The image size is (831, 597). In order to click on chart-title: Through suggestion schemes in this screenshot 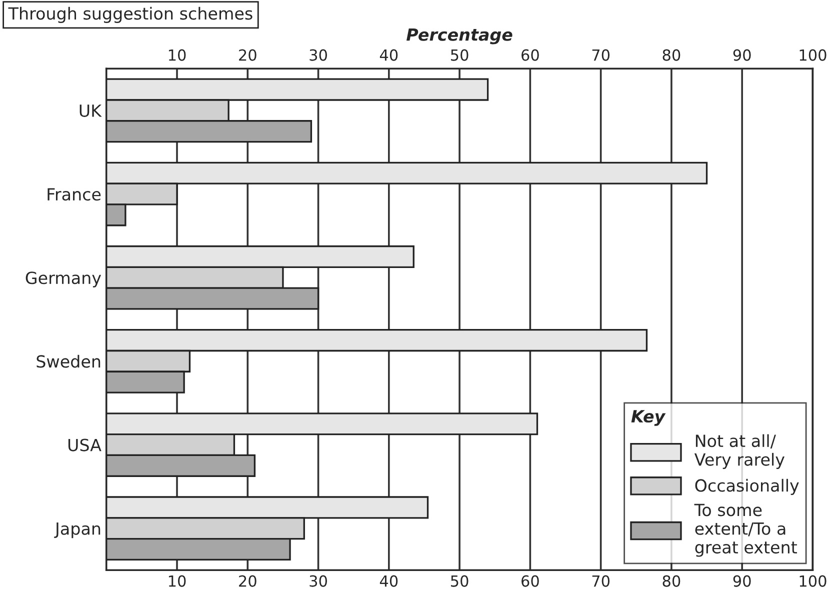, I will do `click(130, 14)`.